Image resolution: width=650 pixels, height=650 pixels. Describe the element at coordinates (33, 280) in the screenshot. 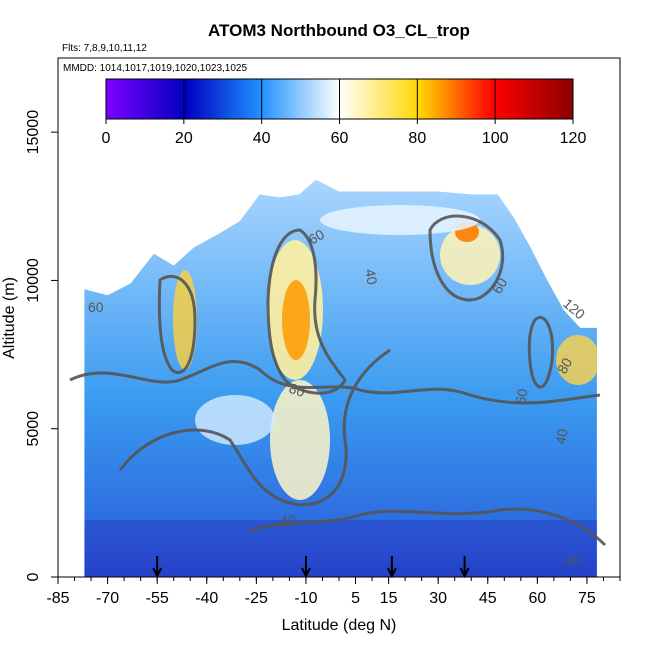

I see `y-tick-label: 10000` at that location.